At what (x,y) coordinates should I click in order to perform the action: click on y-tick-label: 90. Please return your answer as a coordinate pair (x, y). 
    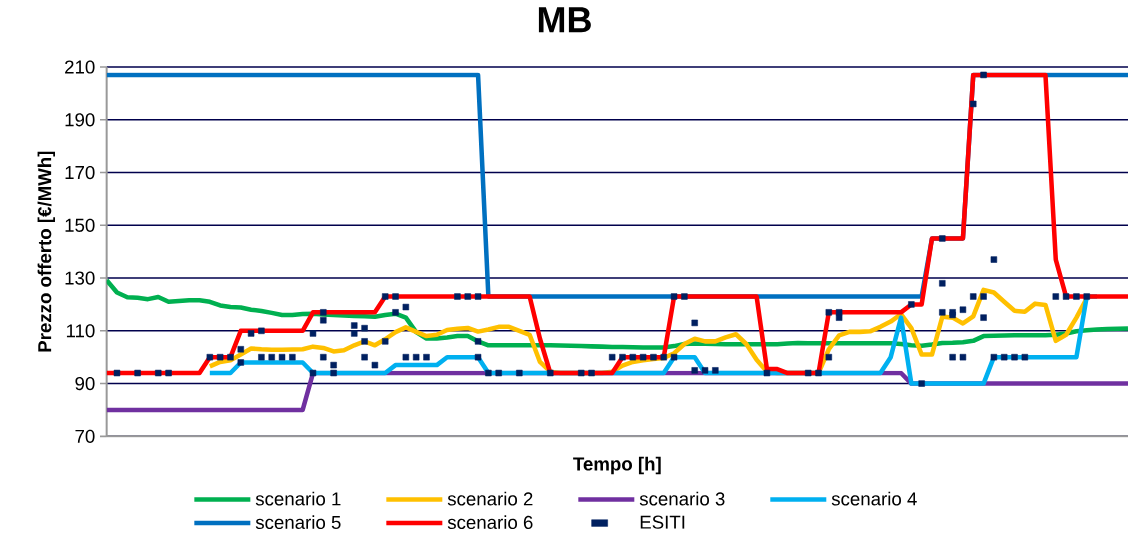
    Looking at the image, I should click on (85, 383).